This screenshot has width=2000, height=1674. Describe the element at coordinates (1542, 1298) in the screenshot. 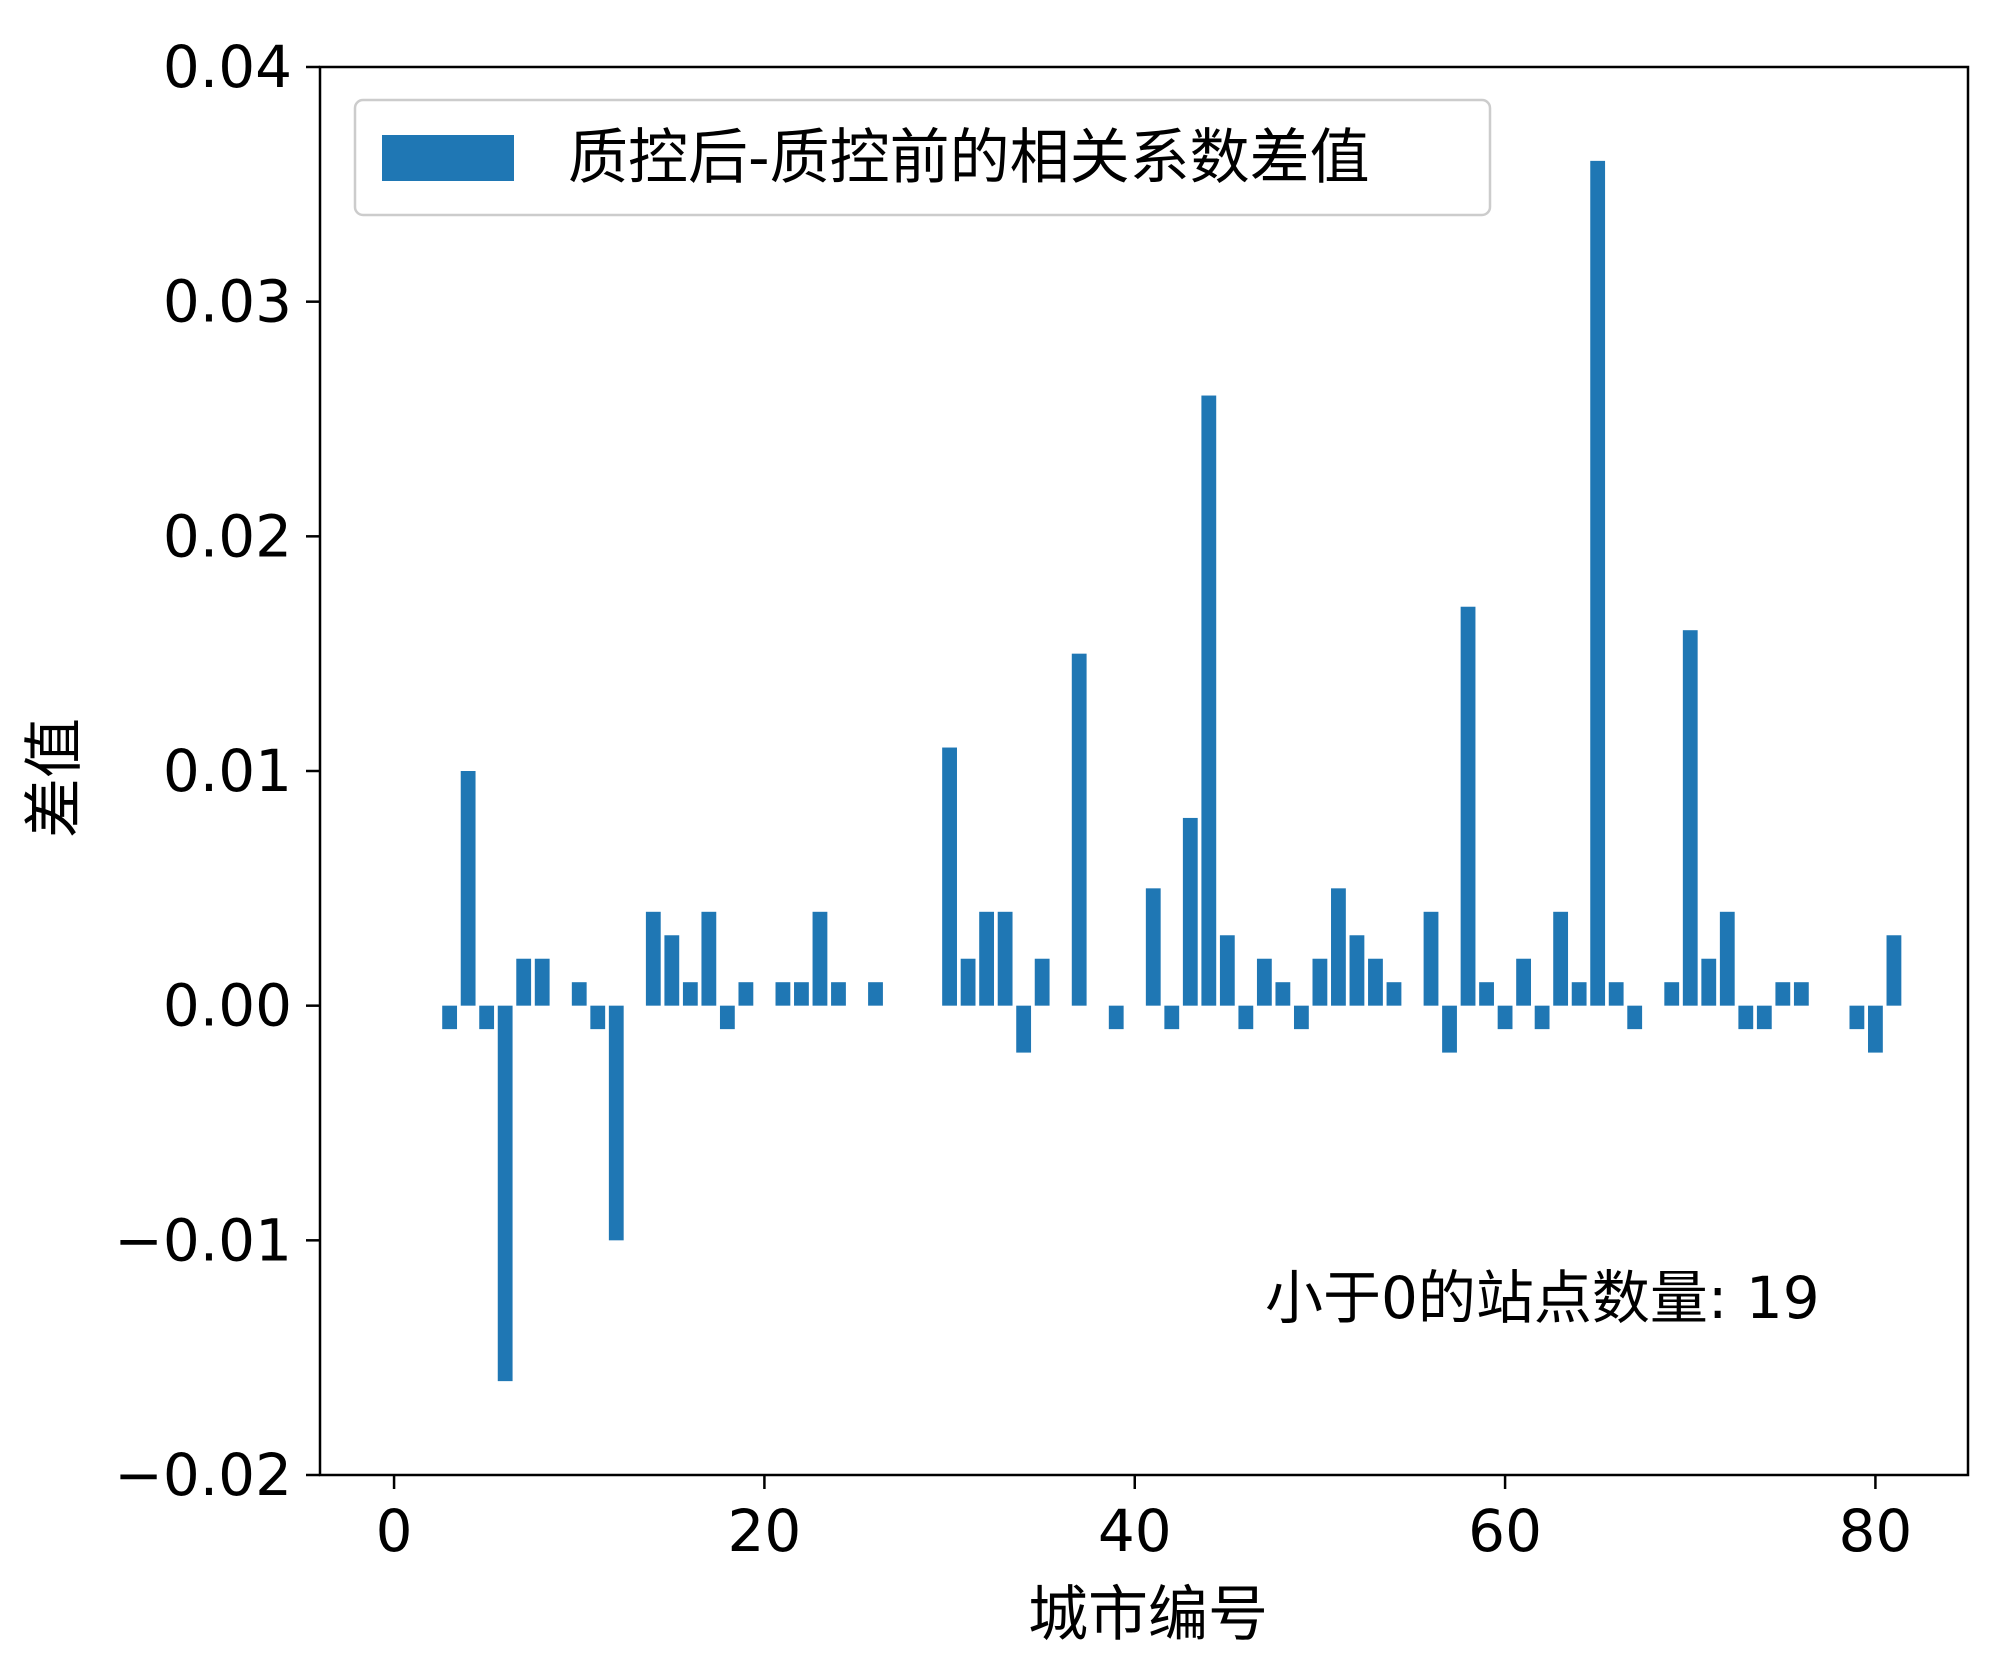

I see `negative-count-annotation: 小于0的站点数量: 19` at that location.